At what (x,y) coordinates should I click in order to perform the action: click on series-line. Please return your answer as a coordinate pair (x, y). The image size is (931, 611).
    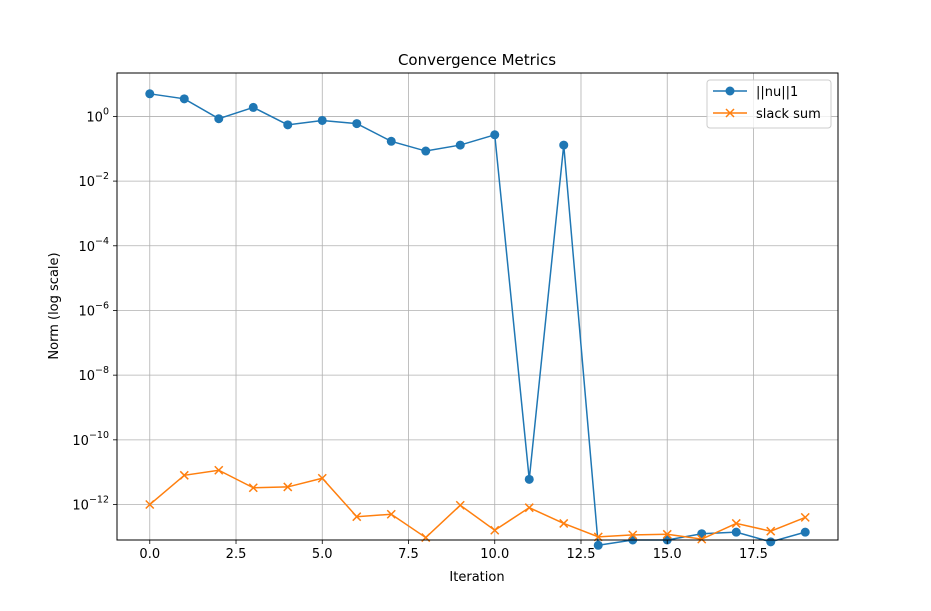
    Looking at the image, I should click on (477, 504).